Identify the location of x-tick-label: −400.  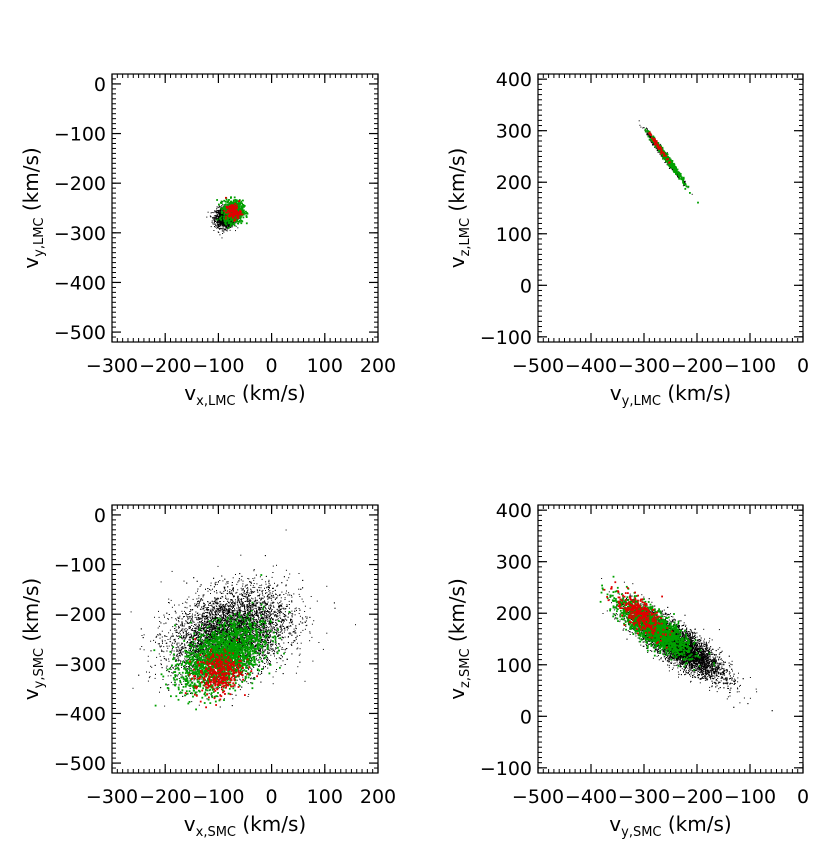
(591, 366).